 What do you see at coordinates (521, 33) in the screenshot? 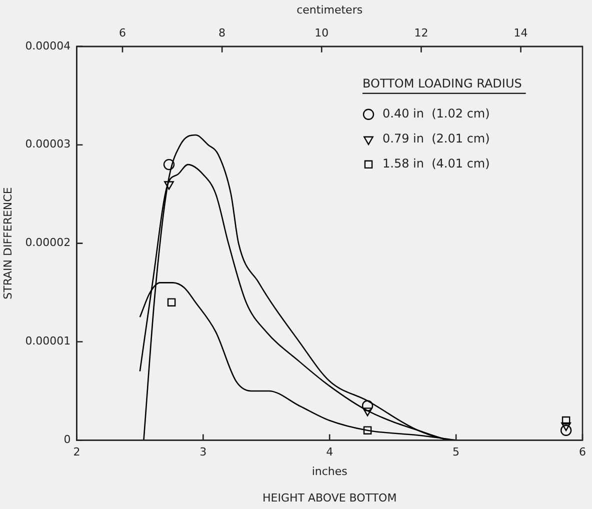
I see `x2-tick-label: 14` at bounding box center [521, 33].